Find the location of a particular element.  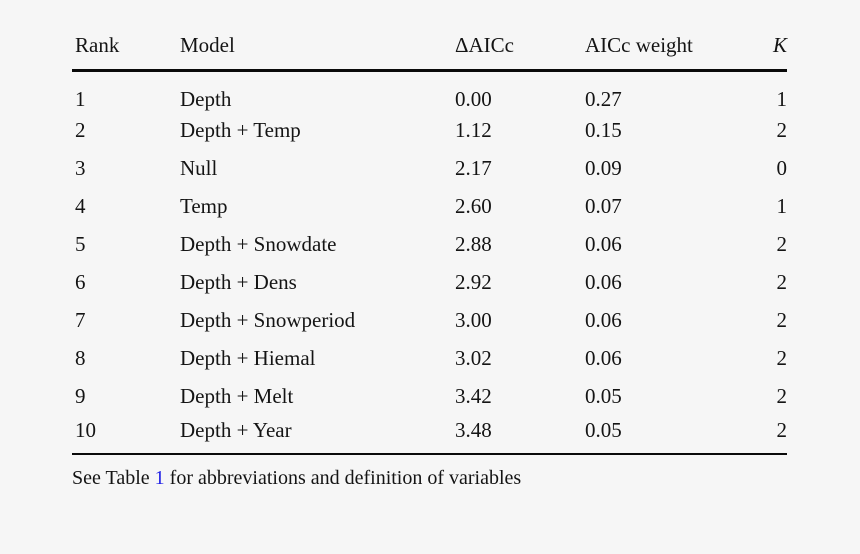

cell-model: Depth + Hiemal is located at coordinates (248, 358).